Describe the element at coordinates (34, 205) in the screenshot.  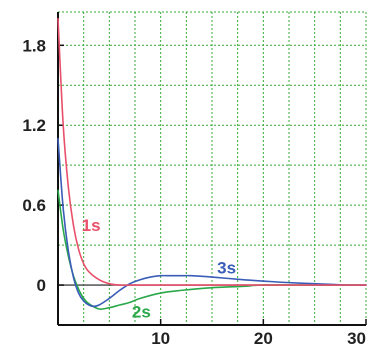
I see `y-tick-label: 0.6` at that location.